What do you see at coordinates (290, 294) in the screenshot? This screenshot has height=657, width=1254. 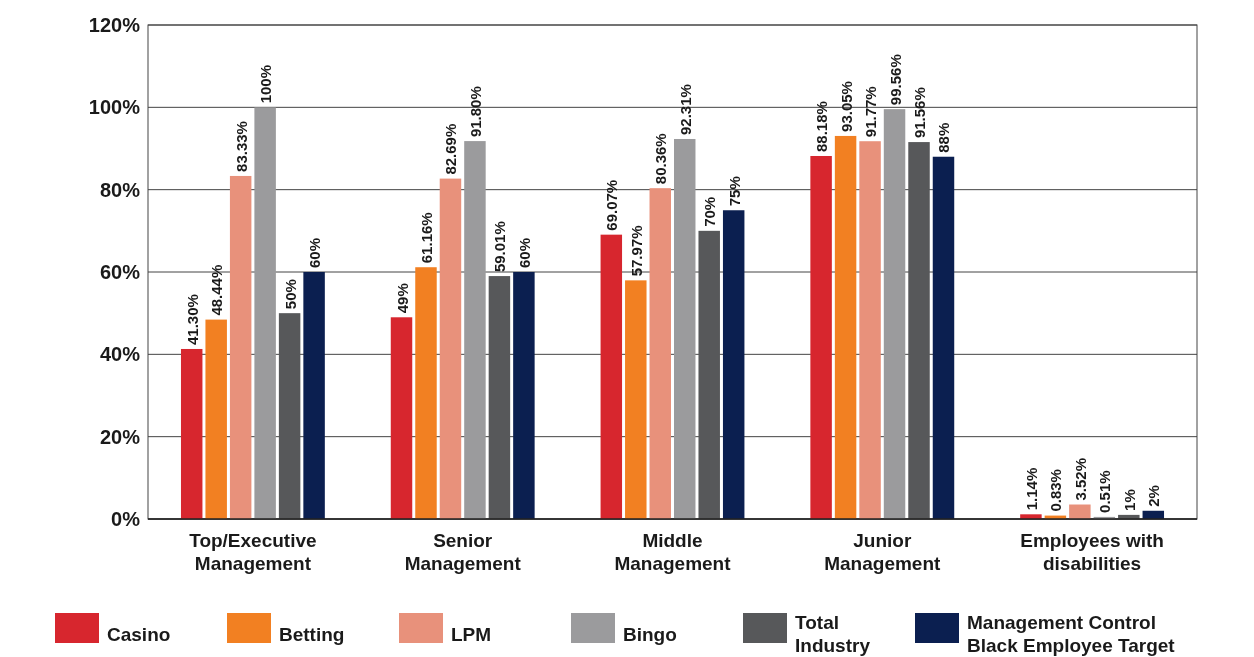 I see `data-label: 50%` at bounding box center [290, 294].